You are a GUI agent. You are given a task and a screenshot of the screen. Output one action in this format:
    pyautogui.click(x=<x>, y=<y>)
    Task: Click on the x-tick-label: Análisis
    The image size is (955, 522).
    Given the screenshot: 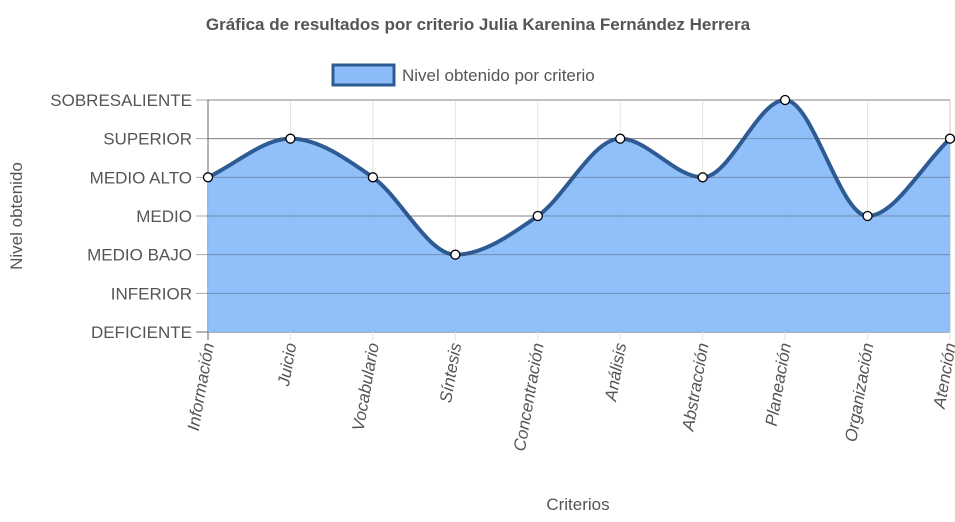 What is the action you would take?
    pyautogui.click(x=615, y=372)
    